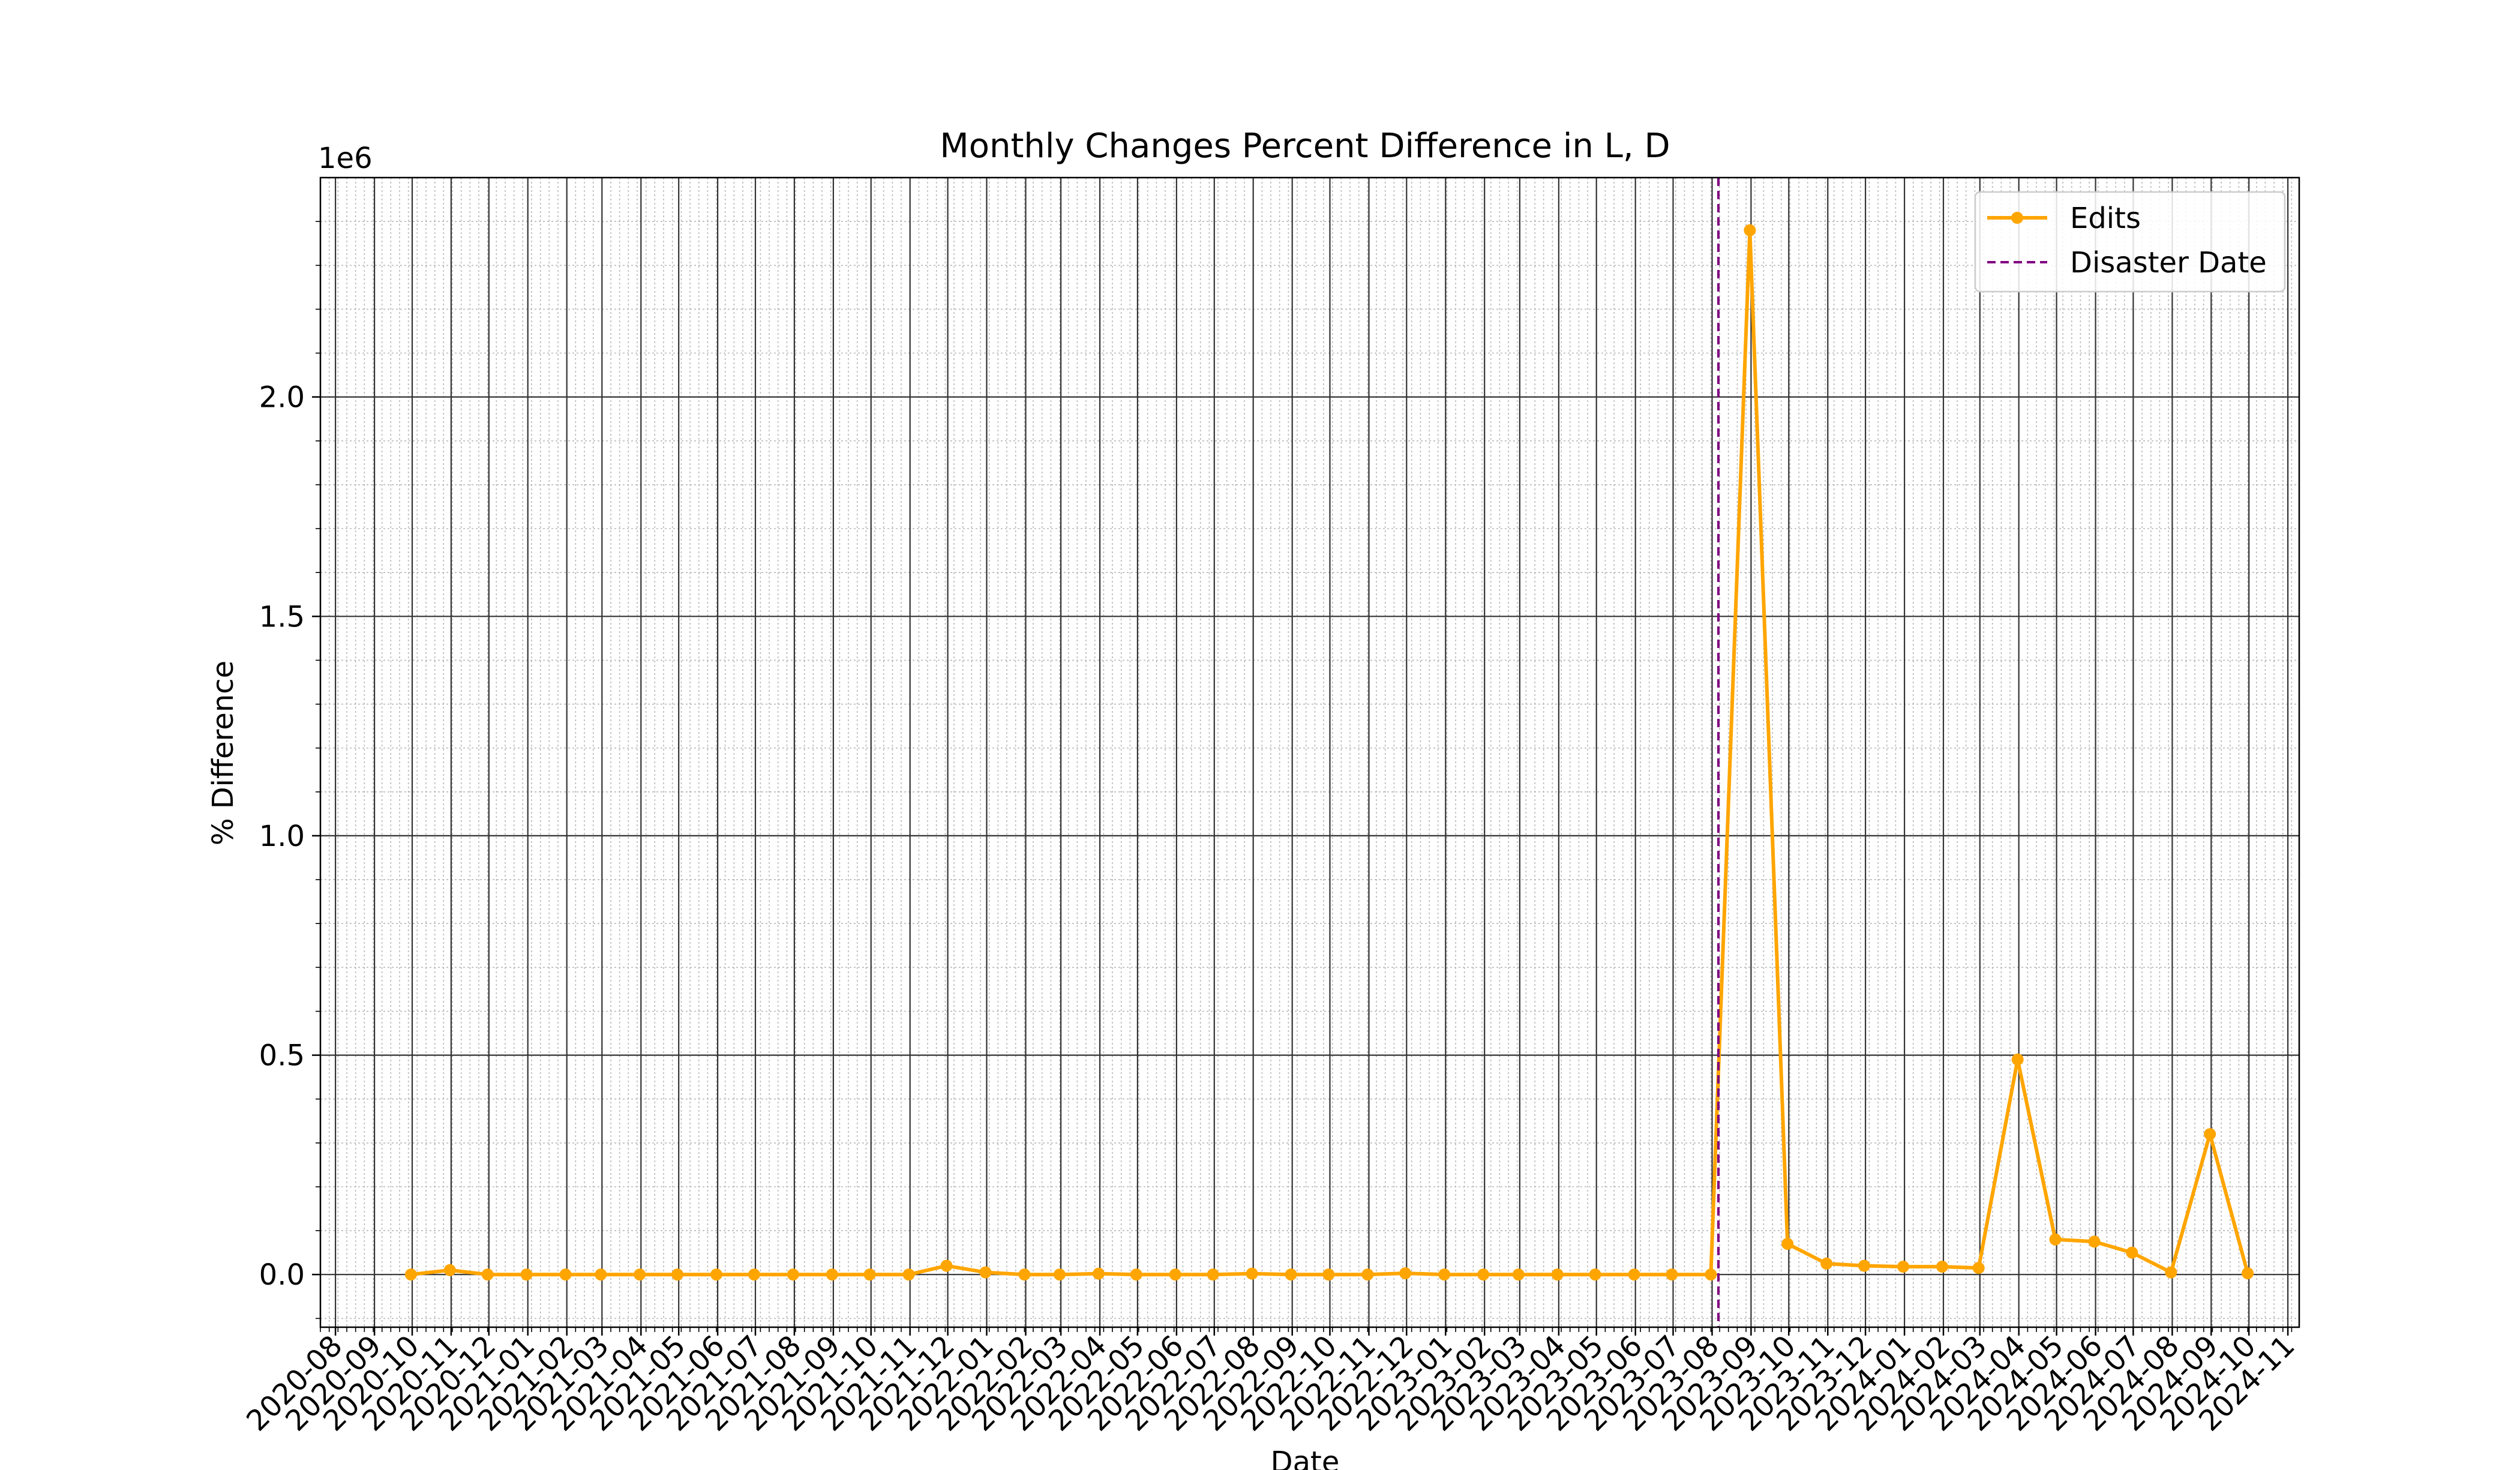  What do you see at coordinates (2017, 218) in the screenshot?
I see `legend-edits-marker` at bounding box center [2017, 218].